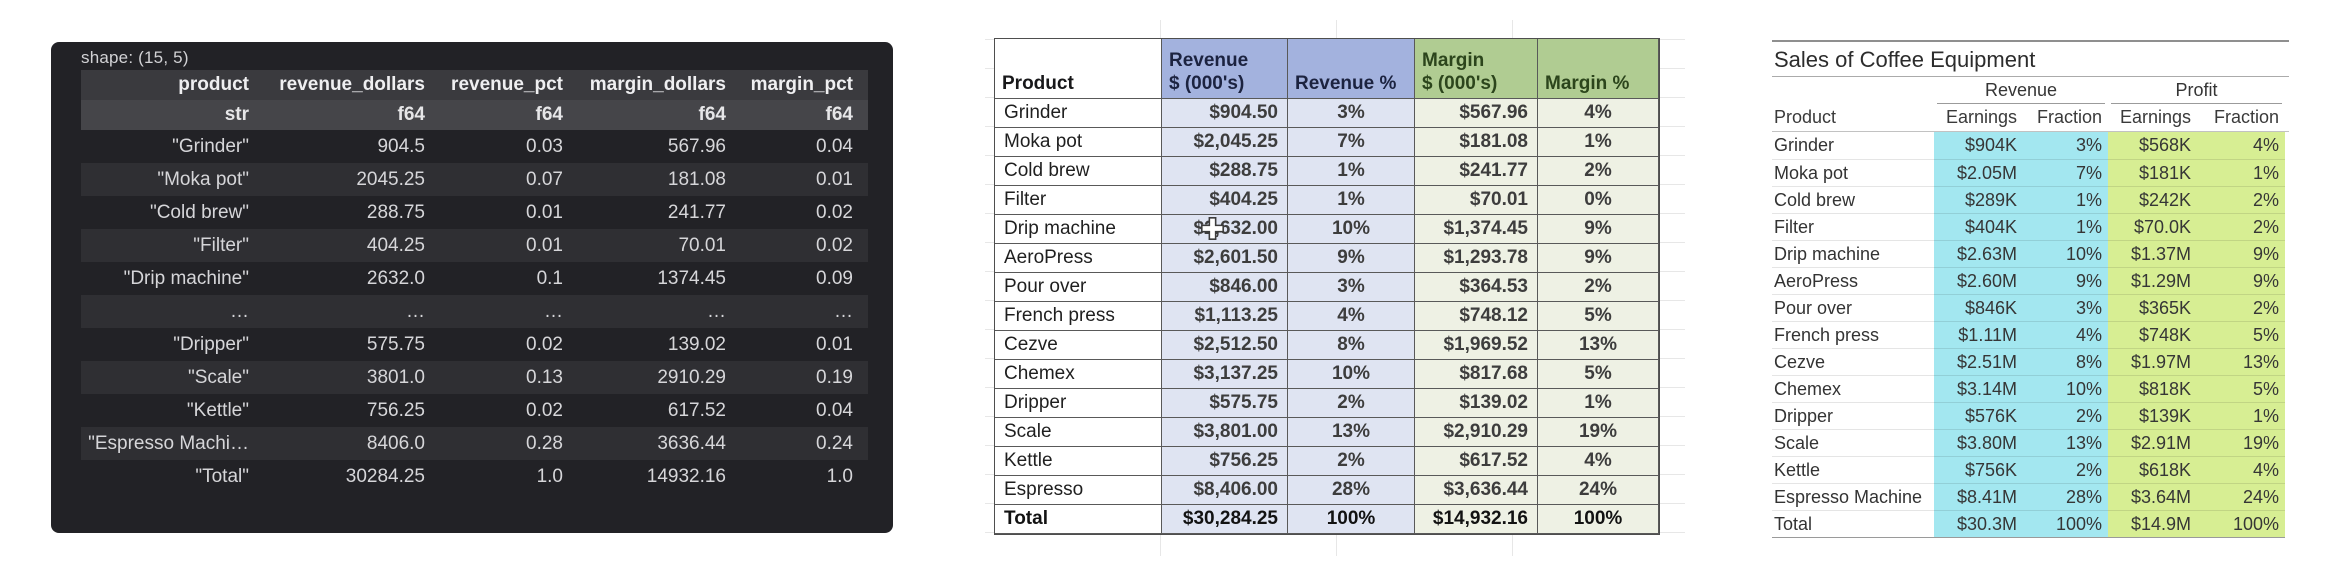 Image resolution: width=2352 pixels, height=576 pixels. Describe the element at coordinates (1476, 113) in the screenshot. I see `spreadsheet-row-cell: $567.96` at that location.